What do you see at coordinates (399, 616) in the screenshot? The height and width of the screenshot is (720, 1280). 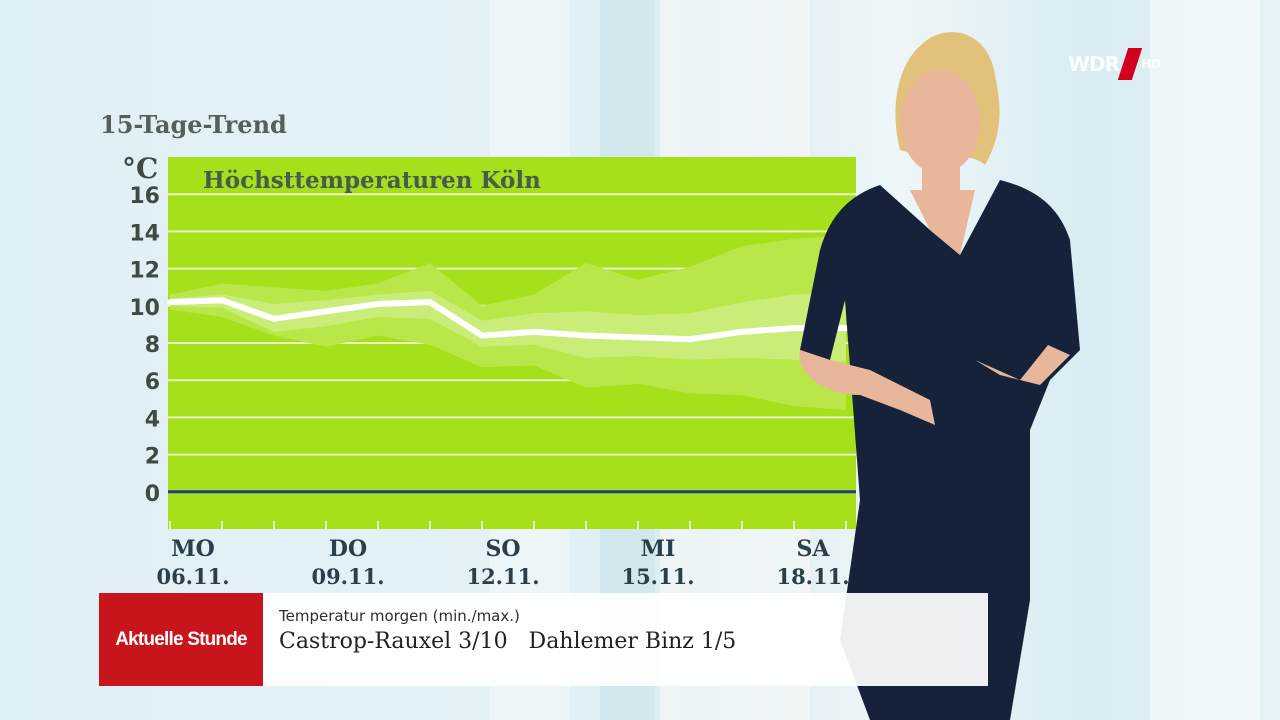 I see `ticker-subtitle: Temperatur morgen (min./max.)` at bounding box center [399, 616].